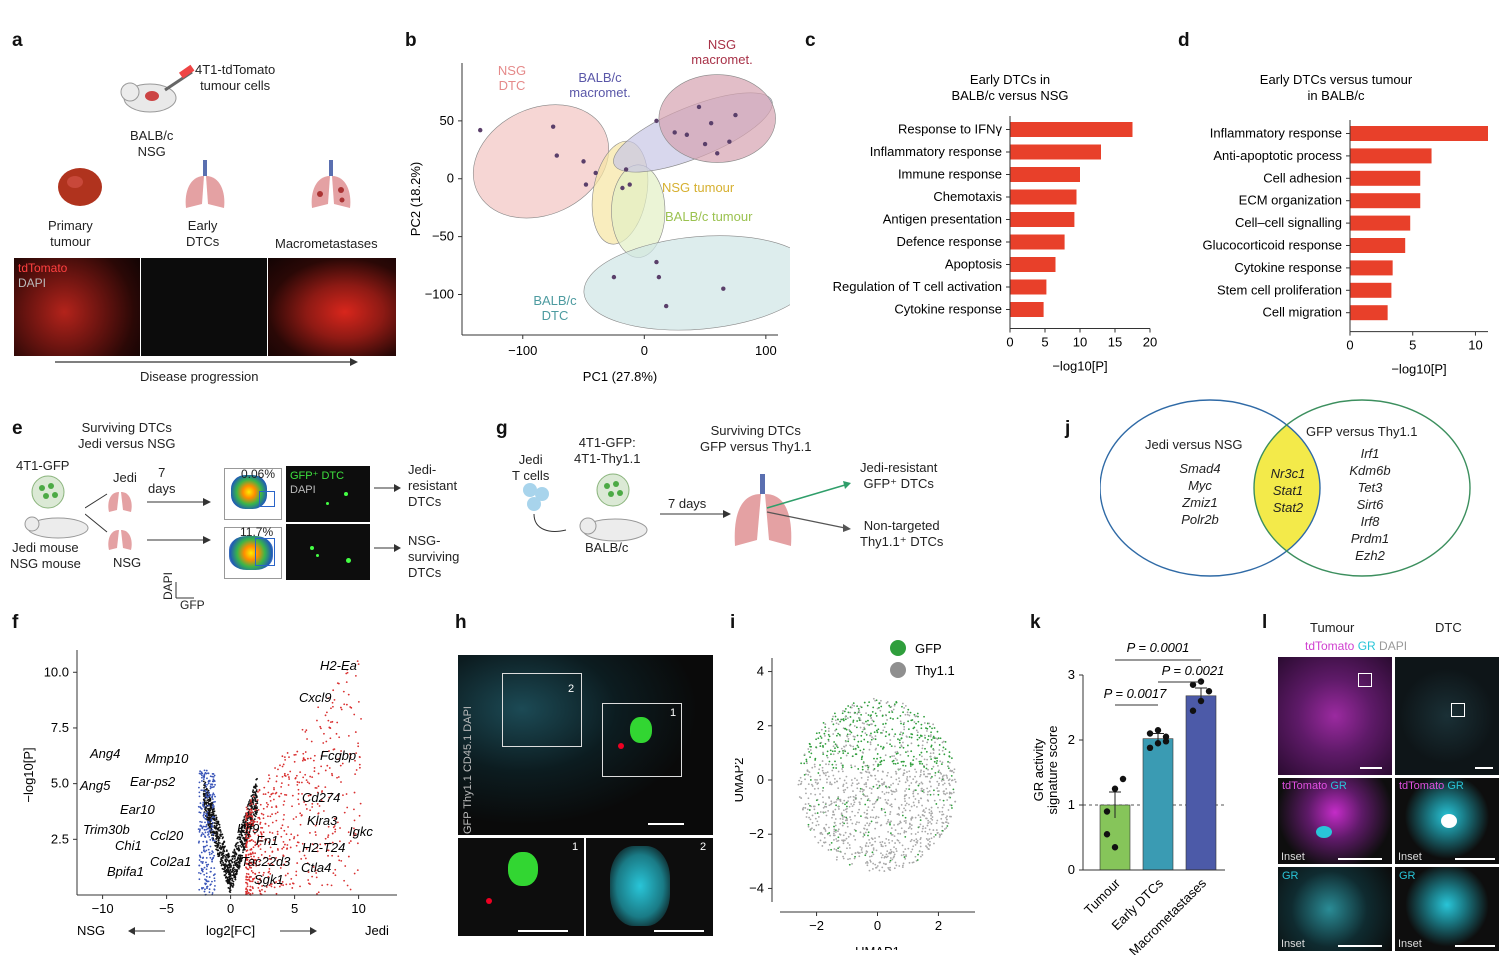 This screenshot has height=962, width=1500. What do you see at coordinates (1431, 786) in the screenshot?
I see `inset-legend-2: tdTomato GR` at bounding box center [1431, 786].